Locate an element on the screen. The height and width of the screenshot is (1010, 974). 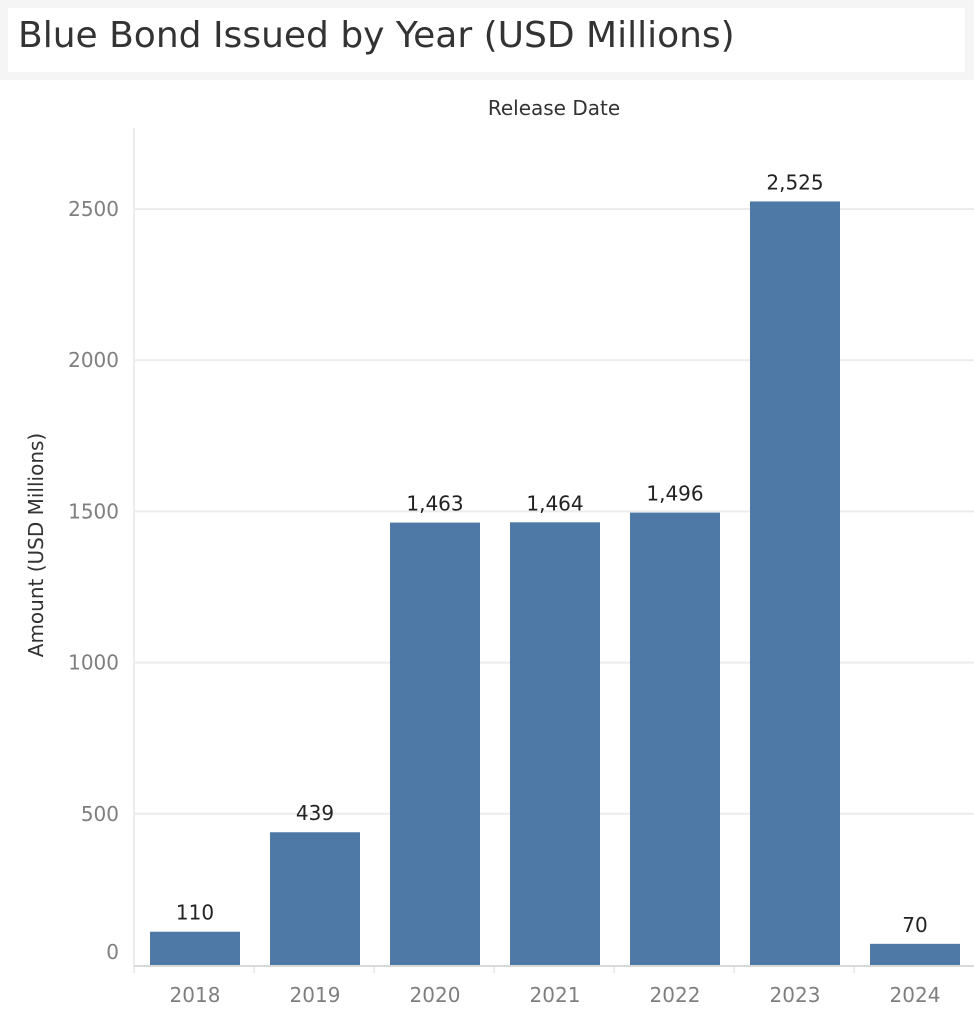
bar-2023 is located at coordinates (795, 583).